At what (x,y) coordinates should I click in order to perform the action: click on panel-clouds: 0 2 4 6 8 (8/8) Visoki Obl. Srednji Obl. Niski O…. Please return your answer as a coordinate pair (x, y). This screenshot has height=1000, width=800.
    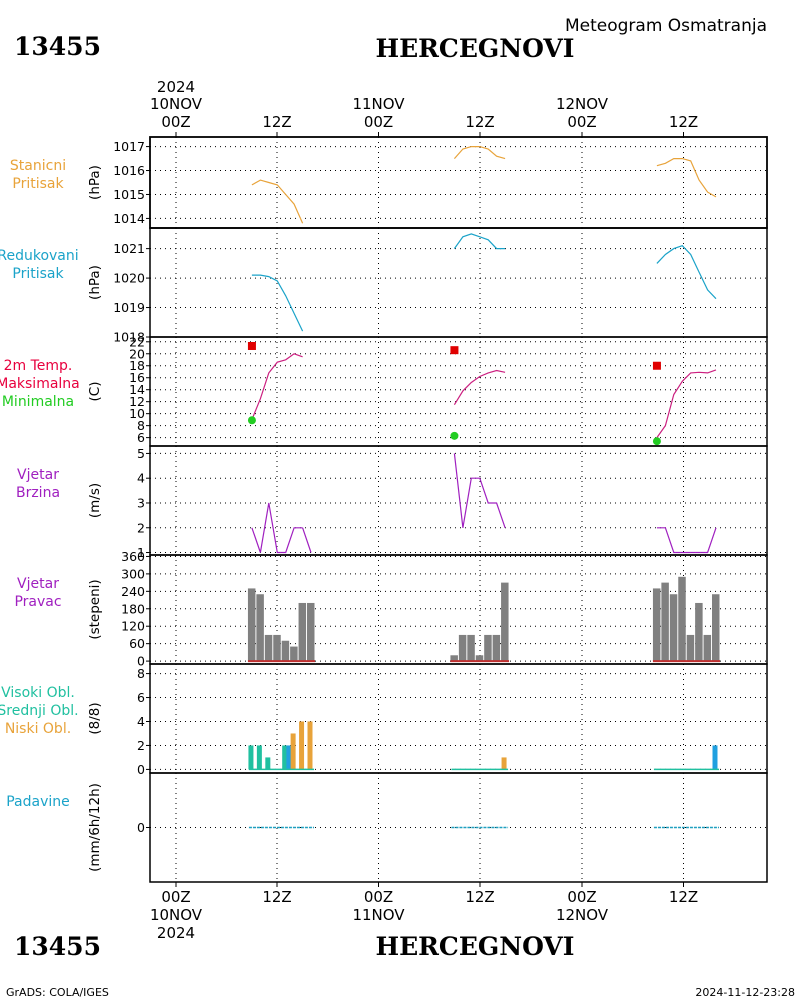
    Looking at the image, I should click on (384, 720).